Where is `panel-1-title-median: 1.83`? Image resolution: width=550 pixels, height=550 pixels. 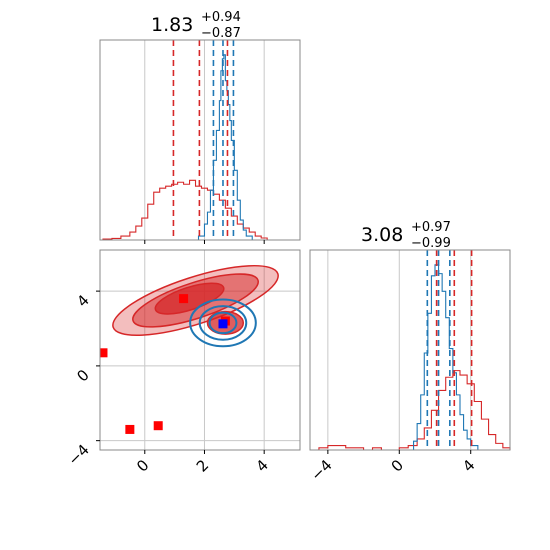
panel-1-title-median: 1.83 is located at coordinates (172, 25).